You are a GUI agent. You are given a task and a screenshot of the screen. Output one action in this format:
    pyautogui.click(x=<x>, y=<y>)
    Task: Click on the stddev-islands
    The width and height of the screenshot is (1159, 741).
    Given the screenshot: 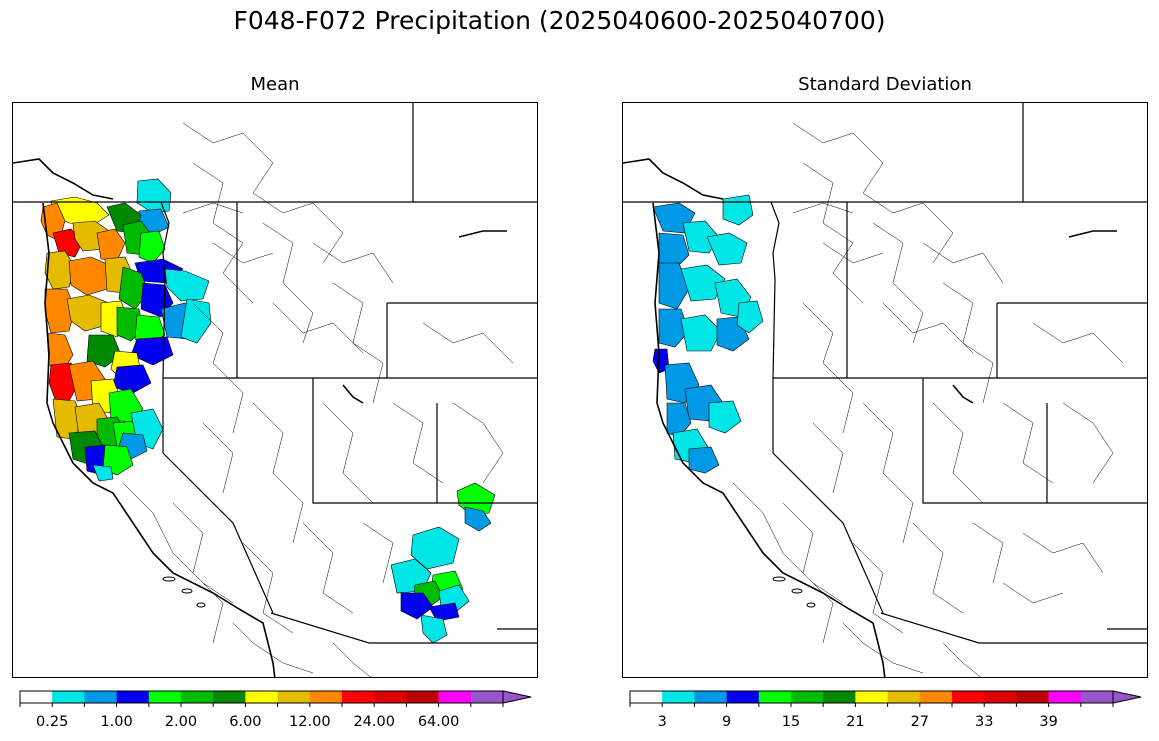 What is the action you would take?
    pyautogui.click(x=794, y=592)
    